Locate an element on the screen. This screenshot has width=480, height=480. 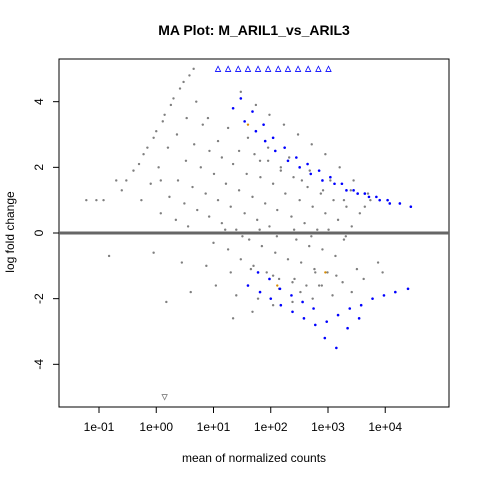
x-tick-label: 1e+02 is located at coordinates (271, 427).